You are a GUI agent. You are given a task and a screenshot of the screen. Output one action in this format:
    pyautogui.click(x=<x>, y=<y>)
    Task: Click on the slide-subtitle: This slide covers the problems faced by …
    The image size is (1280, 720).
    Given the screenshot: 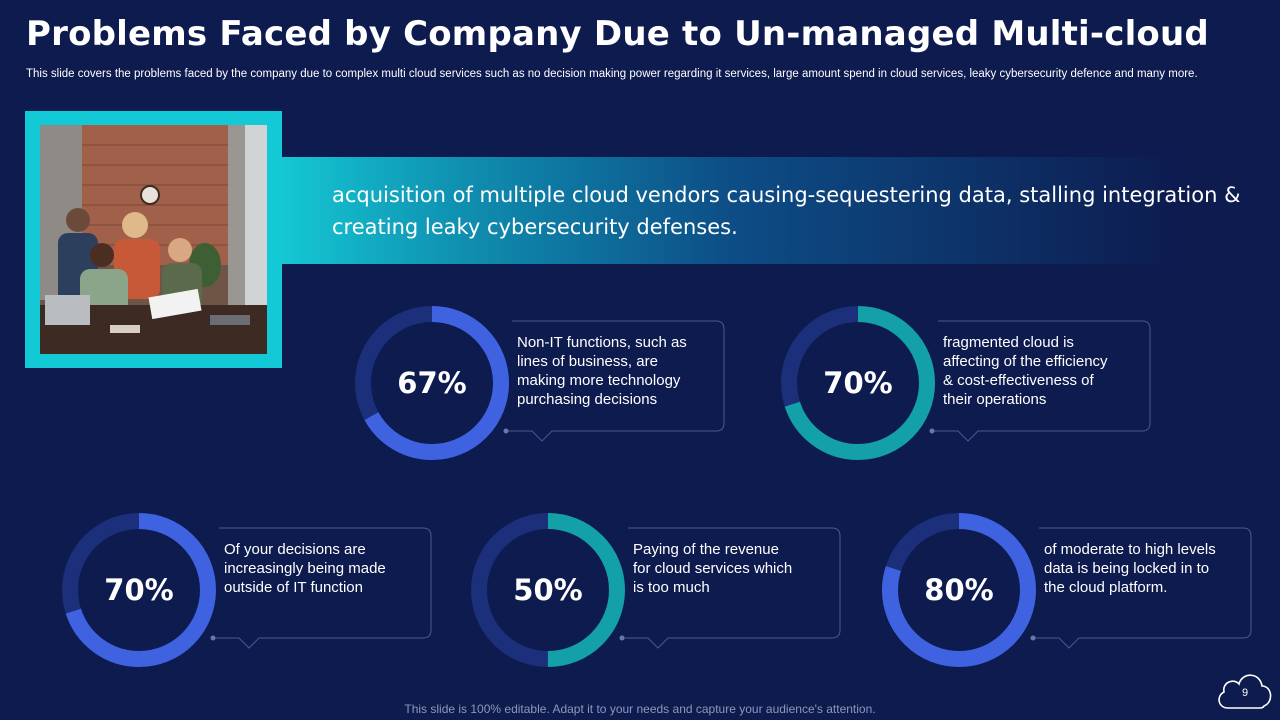 What is the action you would take?
    pyautogui.click(x=612, y=74)
    